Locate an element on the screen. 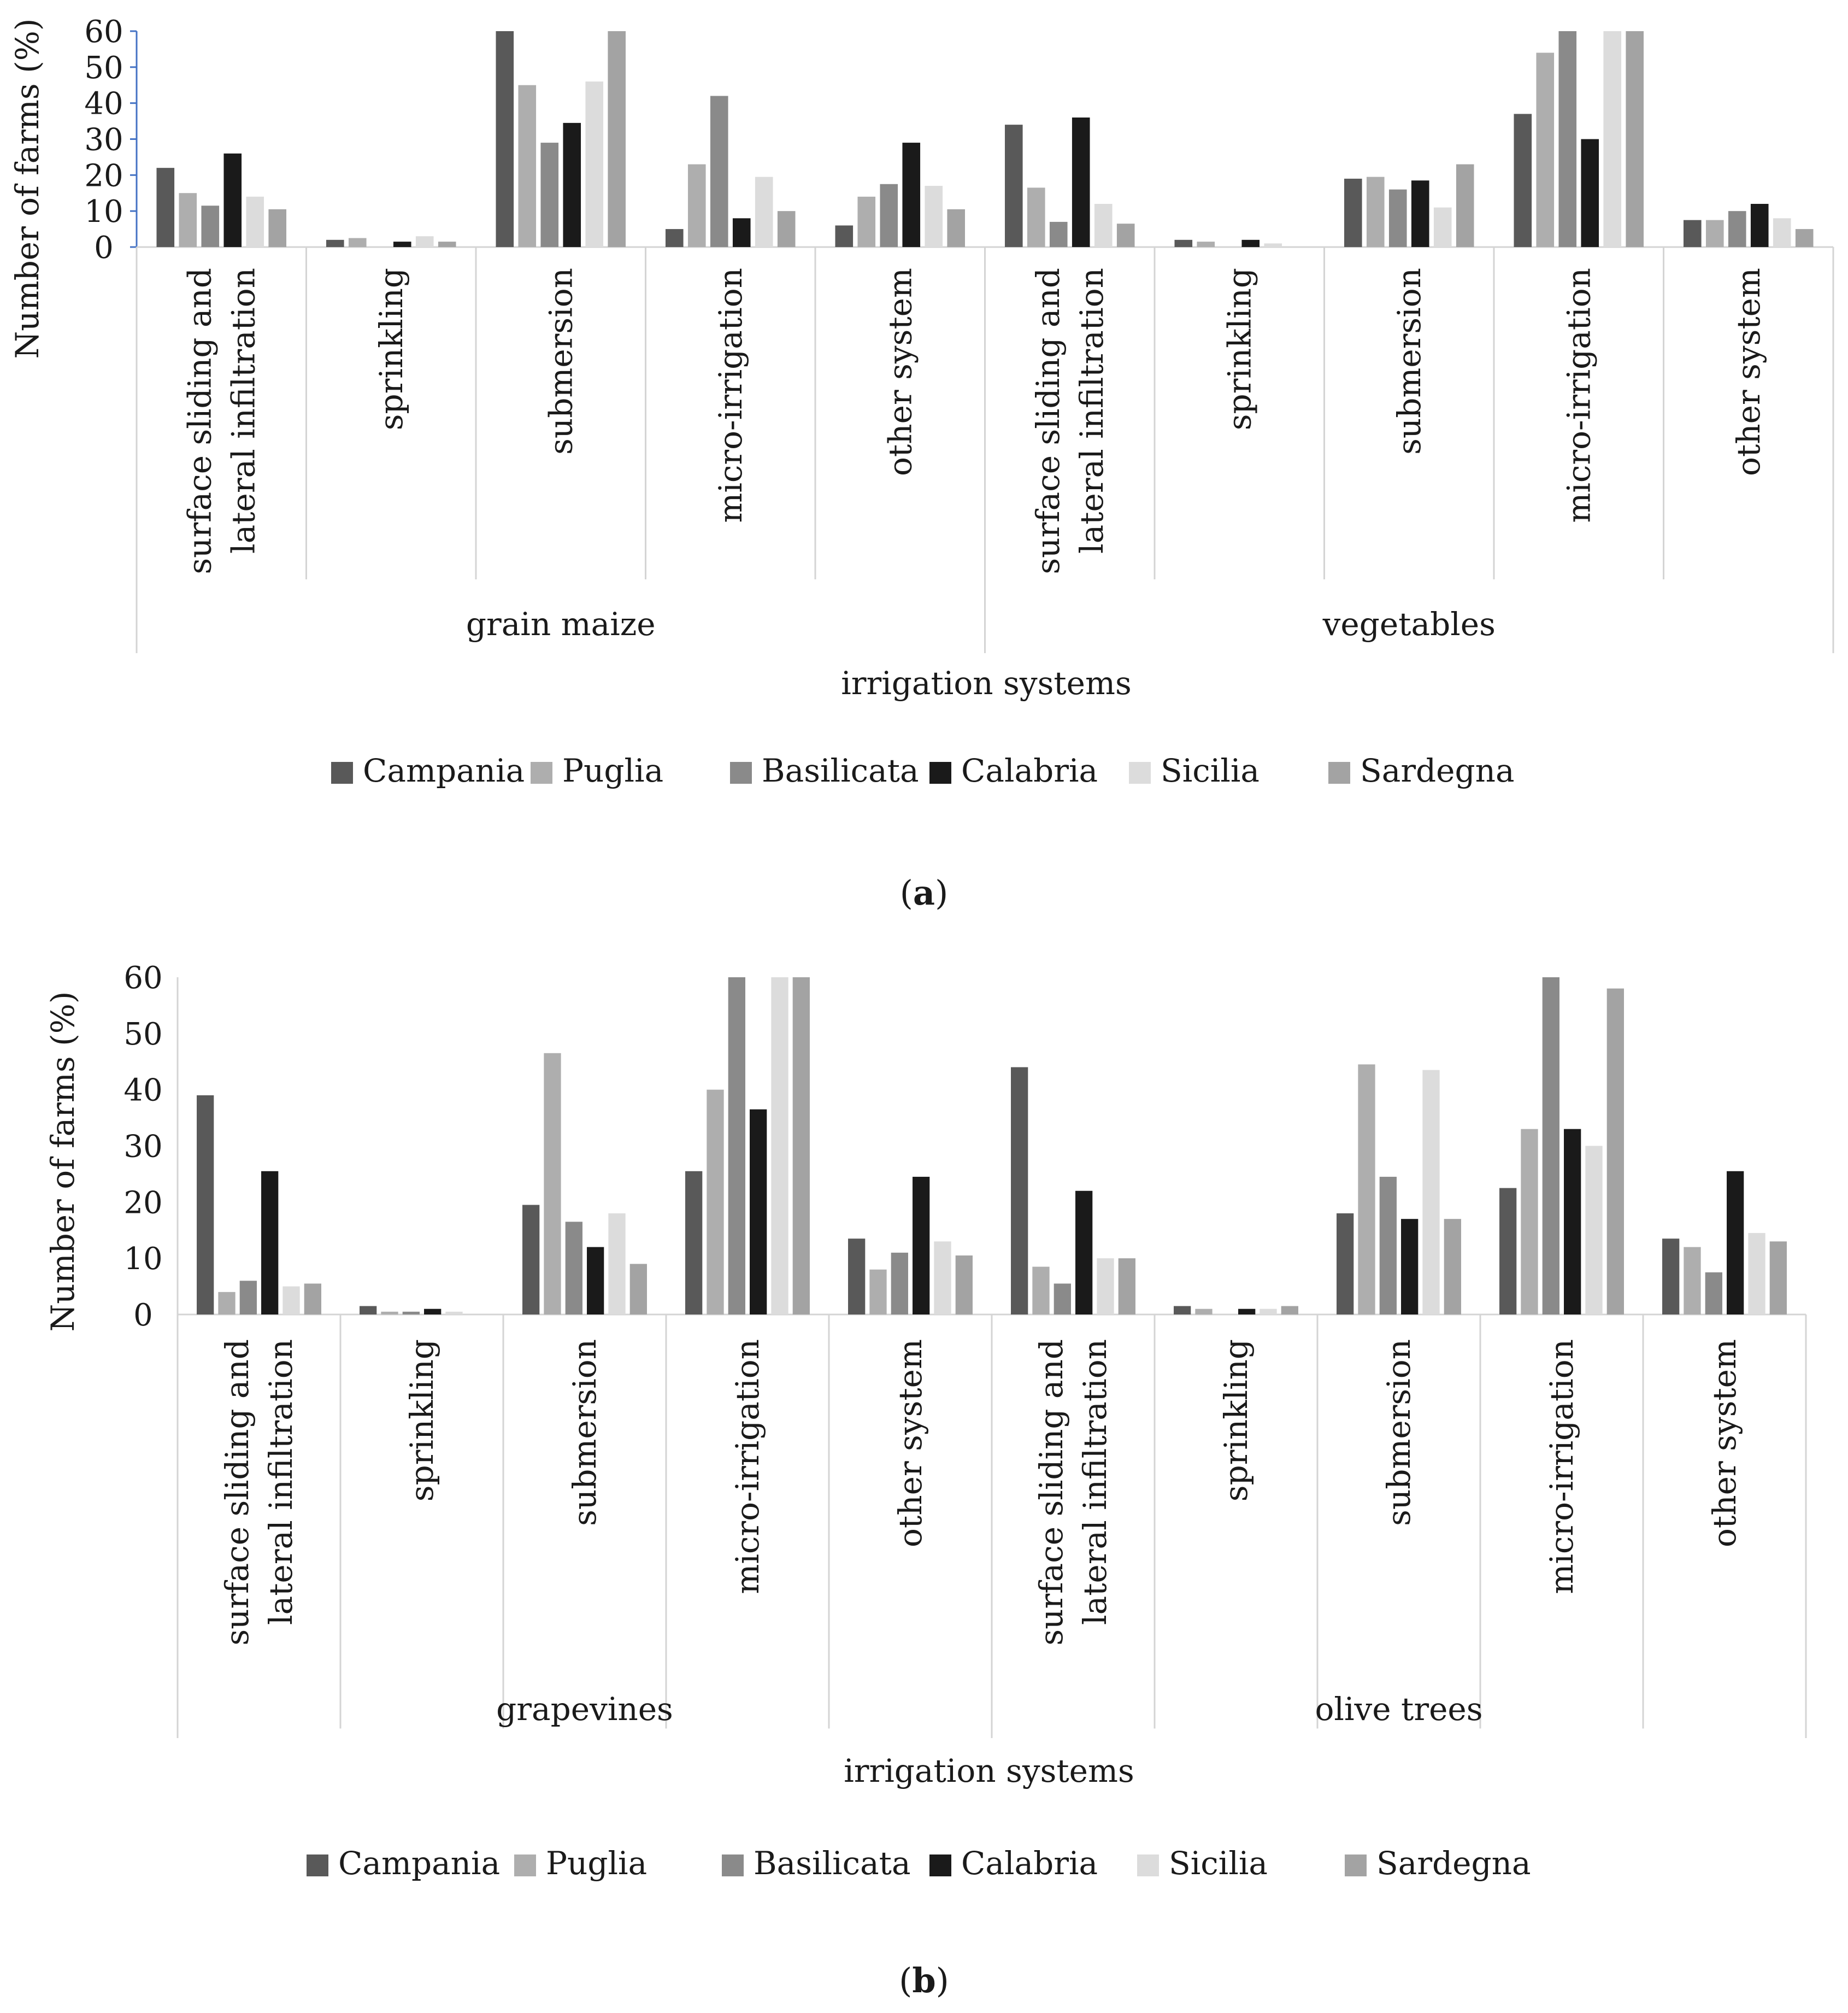 This screenshot has width=1848, height=2013. legend-label-b-campania: Campania is located at coordinates (419, 1863).